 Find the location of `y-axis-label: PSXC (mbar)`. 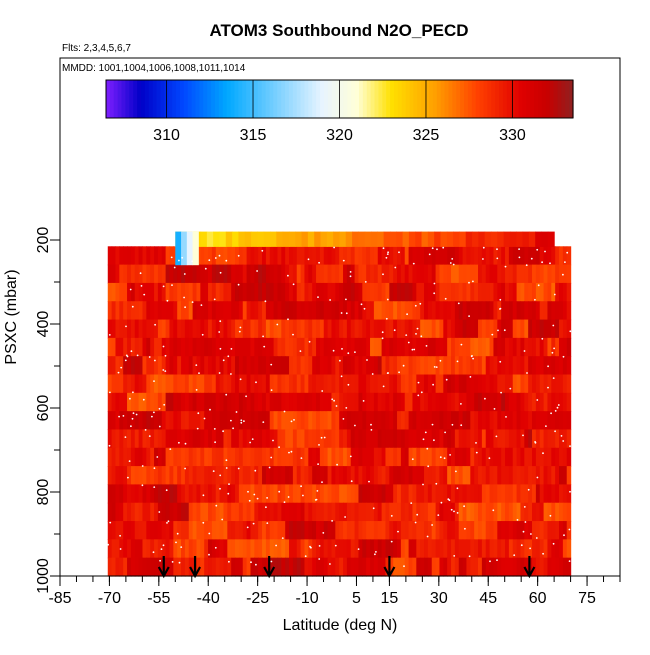

y-axis-label: PSXC (mbar) is located at coordinates (11, 316).